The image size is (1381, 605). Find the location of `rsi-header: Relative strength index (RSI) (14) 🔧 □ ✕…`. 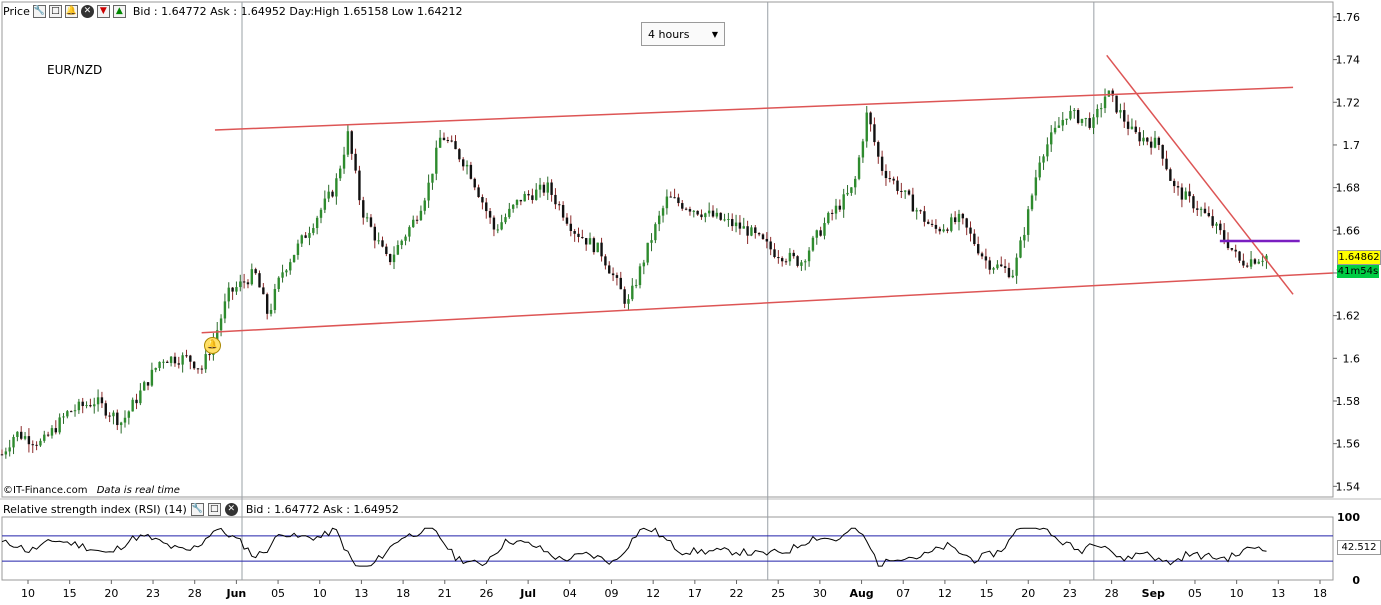

rsi-header: Relative strength index (RSI) (14) 🔧 □ ✕… is located at coordinates (201, 509).